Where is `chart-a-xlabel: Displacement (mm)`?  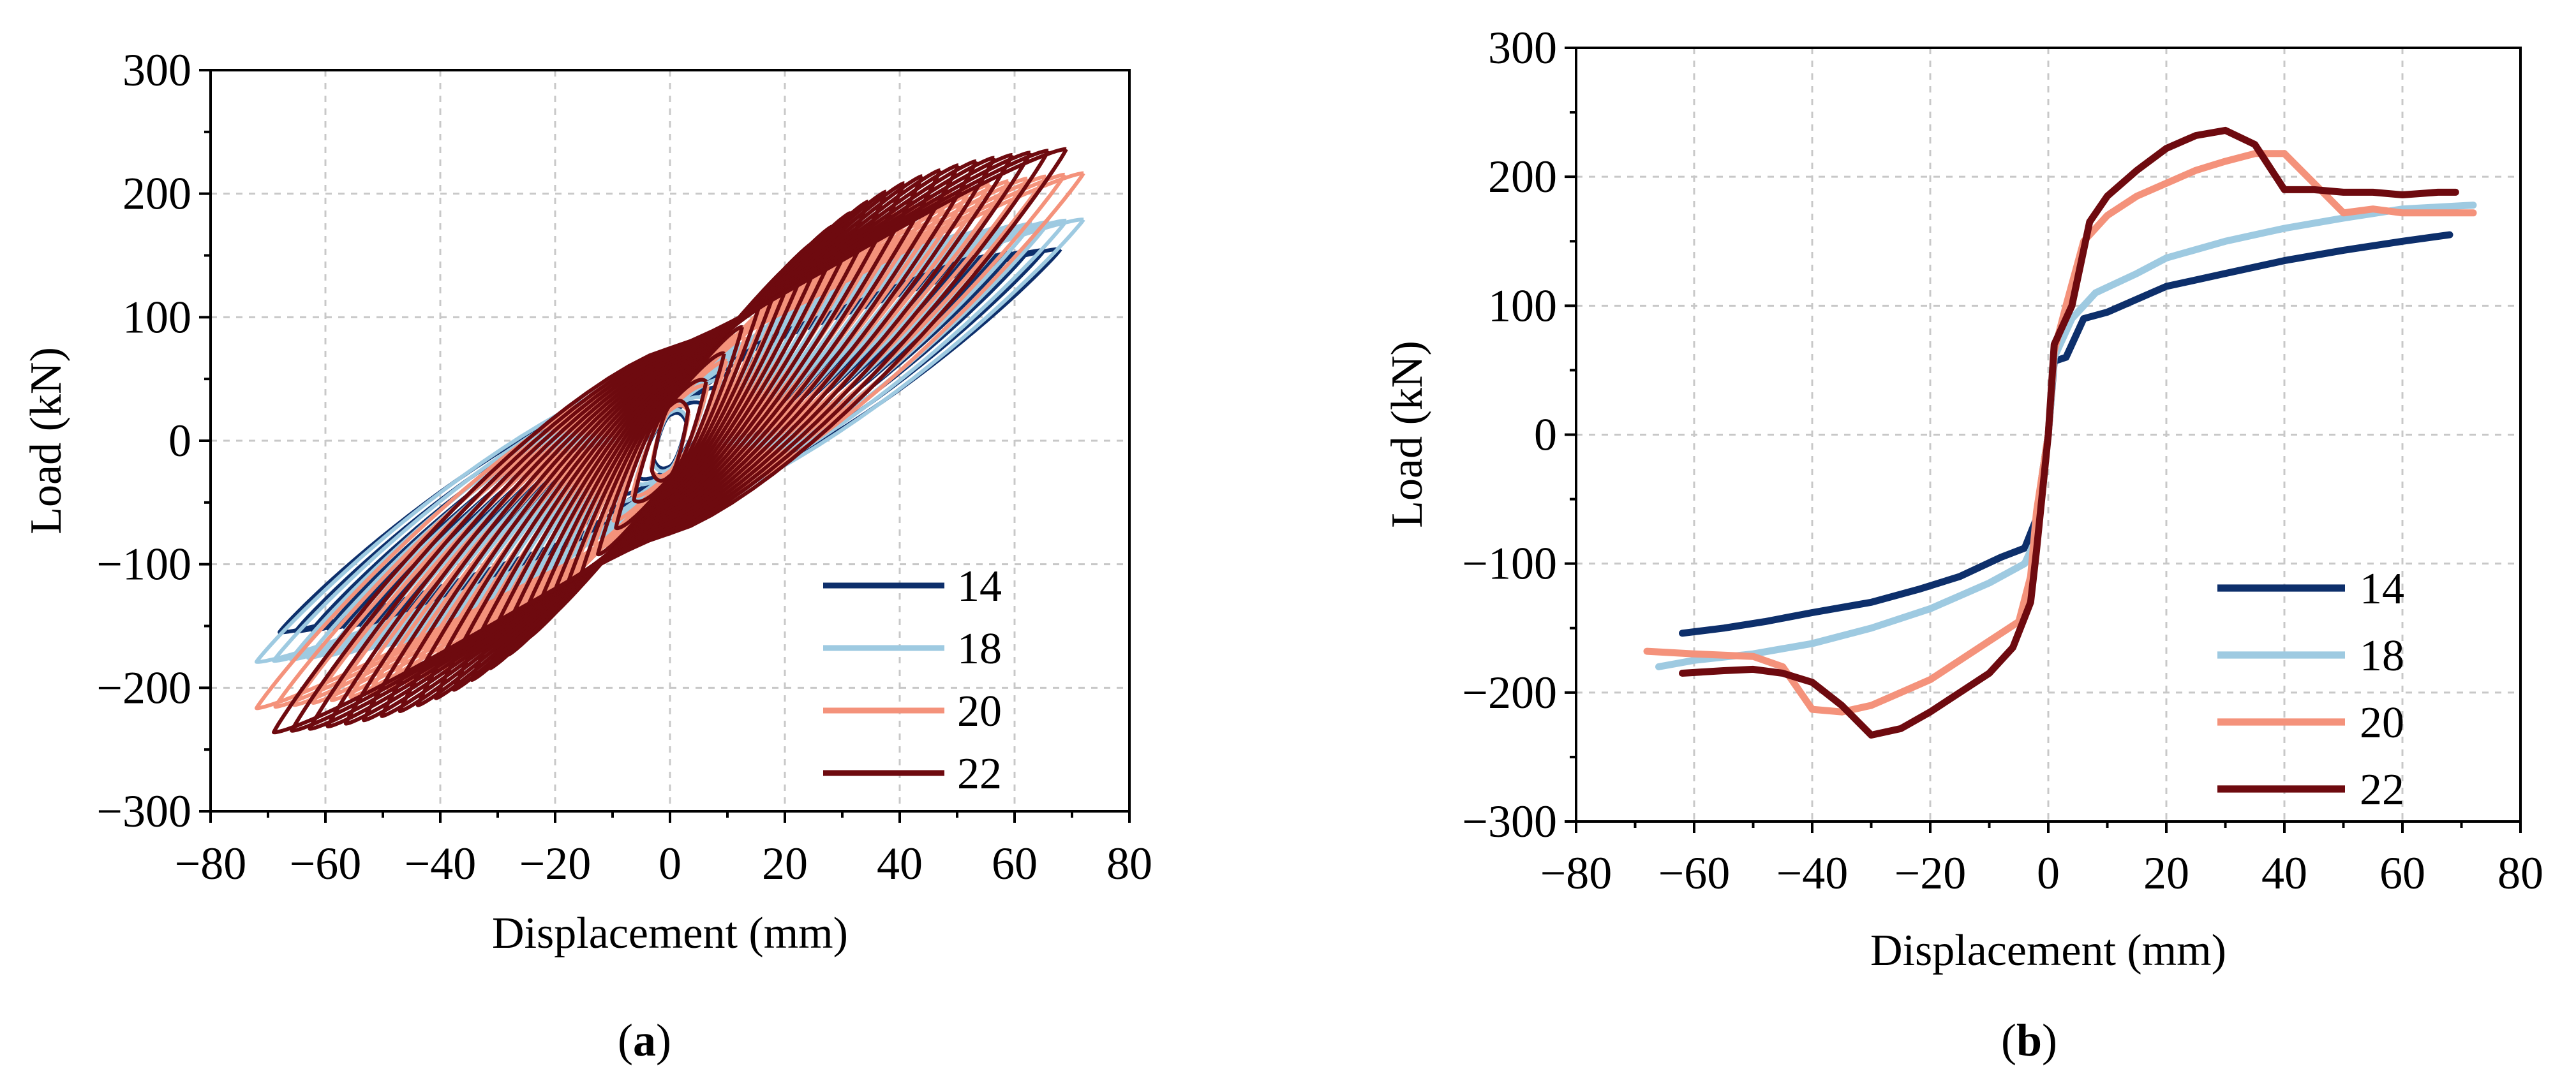 chart-a-xlabel: Displacement (mm) is located at coordinates (670, 933).